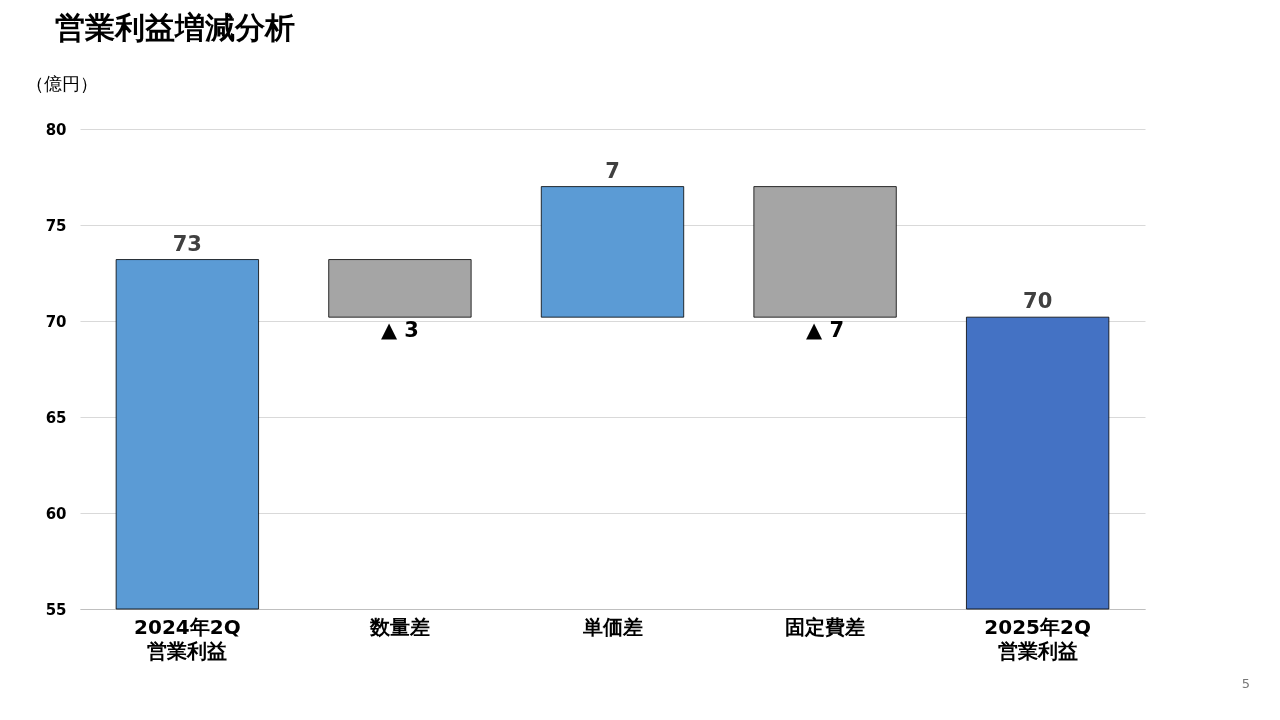 This screenshot has width=1280, height=720. I want to click on y-tick-label: 80, so click(56, 129).